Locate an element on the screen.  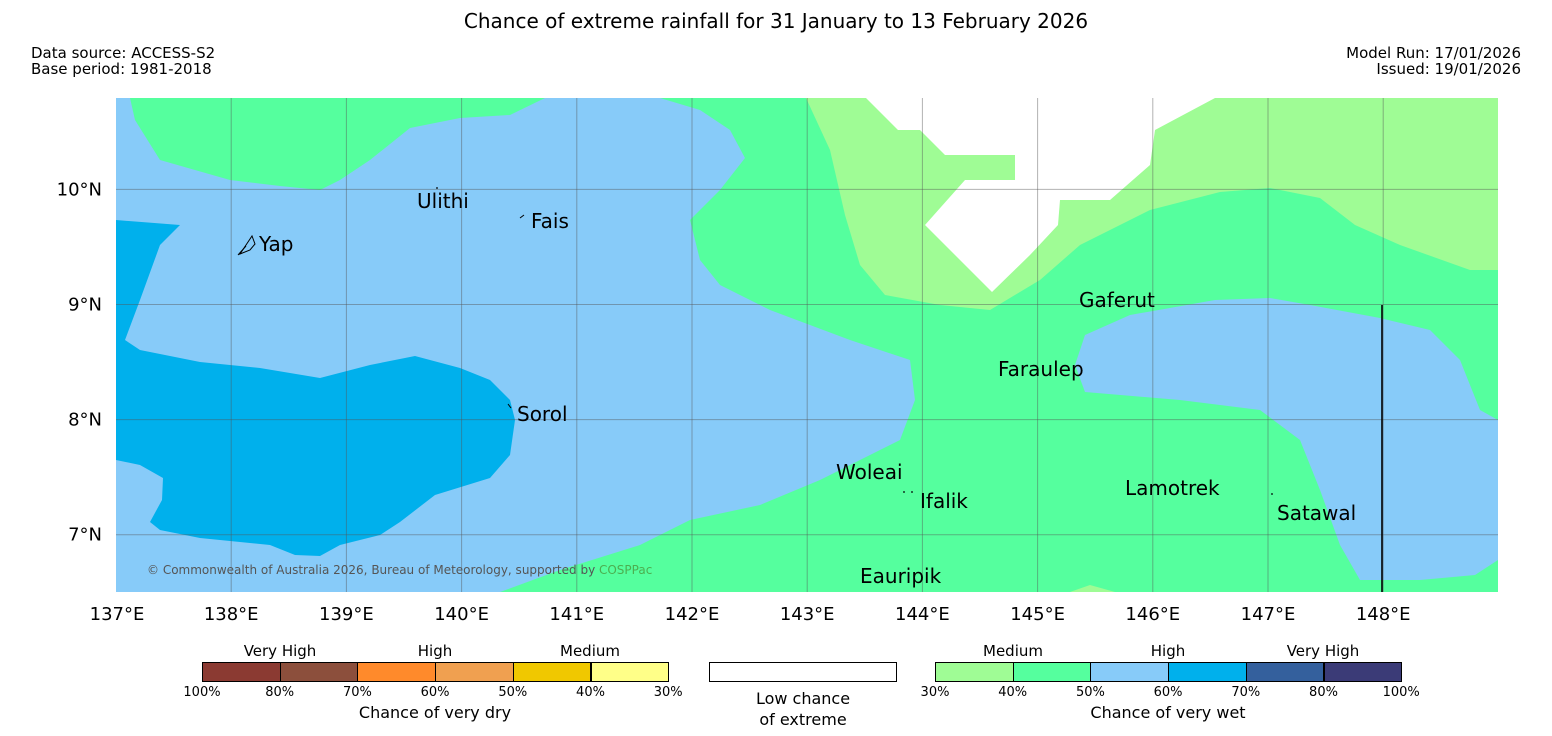
dry-tick-label: 30% is located at coordinates (668, 692).